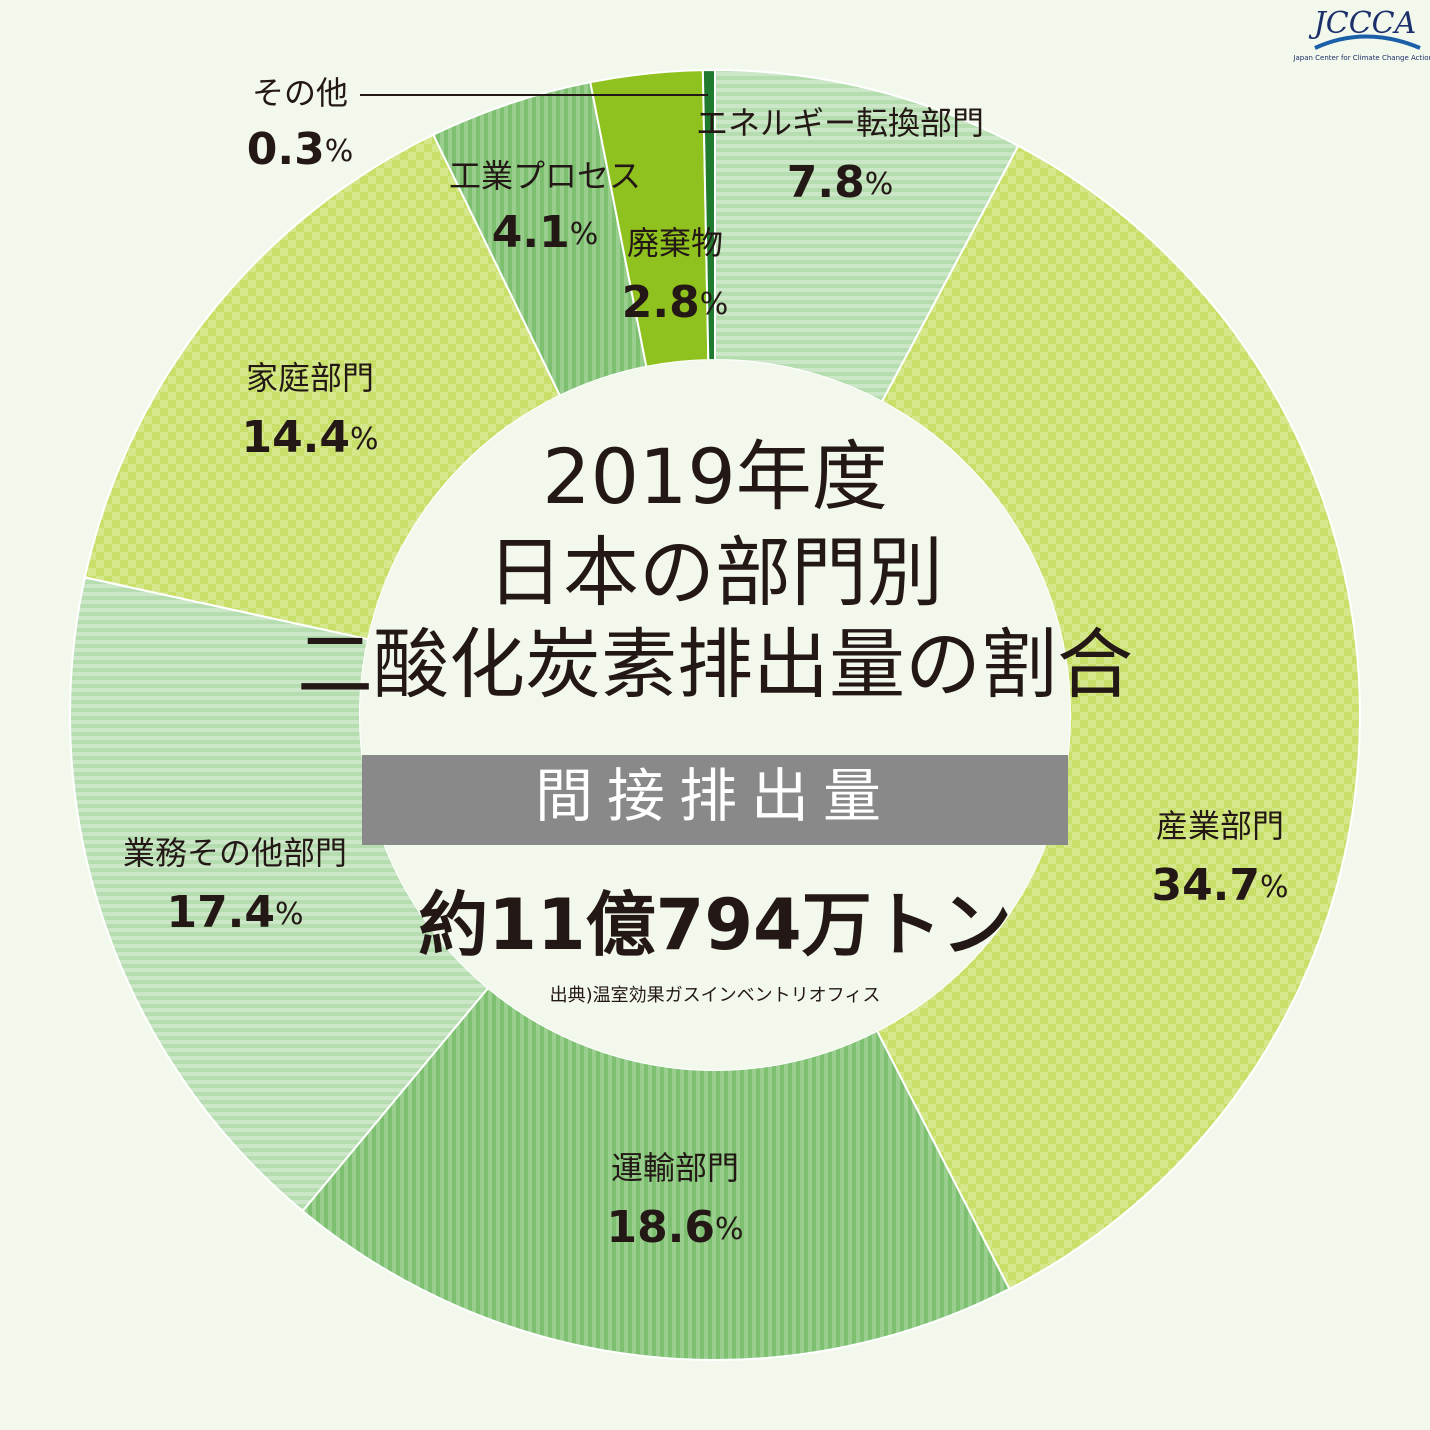  I want to click on total: 約11億794万トン, so click(715, 925).